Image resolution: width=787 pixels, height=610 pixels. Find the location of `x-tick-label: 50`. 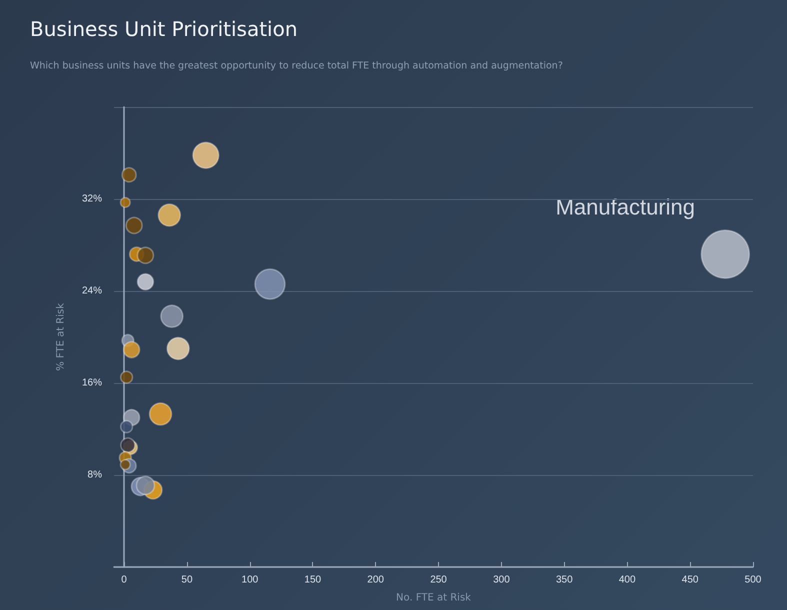

x-tick-label: 50 is located at coordinates (187, 580).